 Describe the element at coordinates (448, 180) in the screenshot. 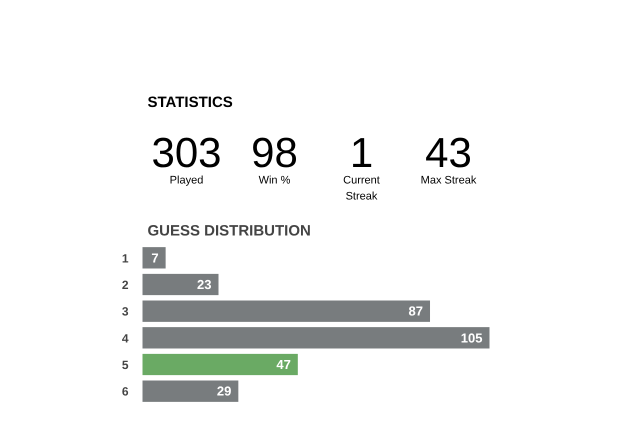

I see `category-label: Max Streak` at that location.